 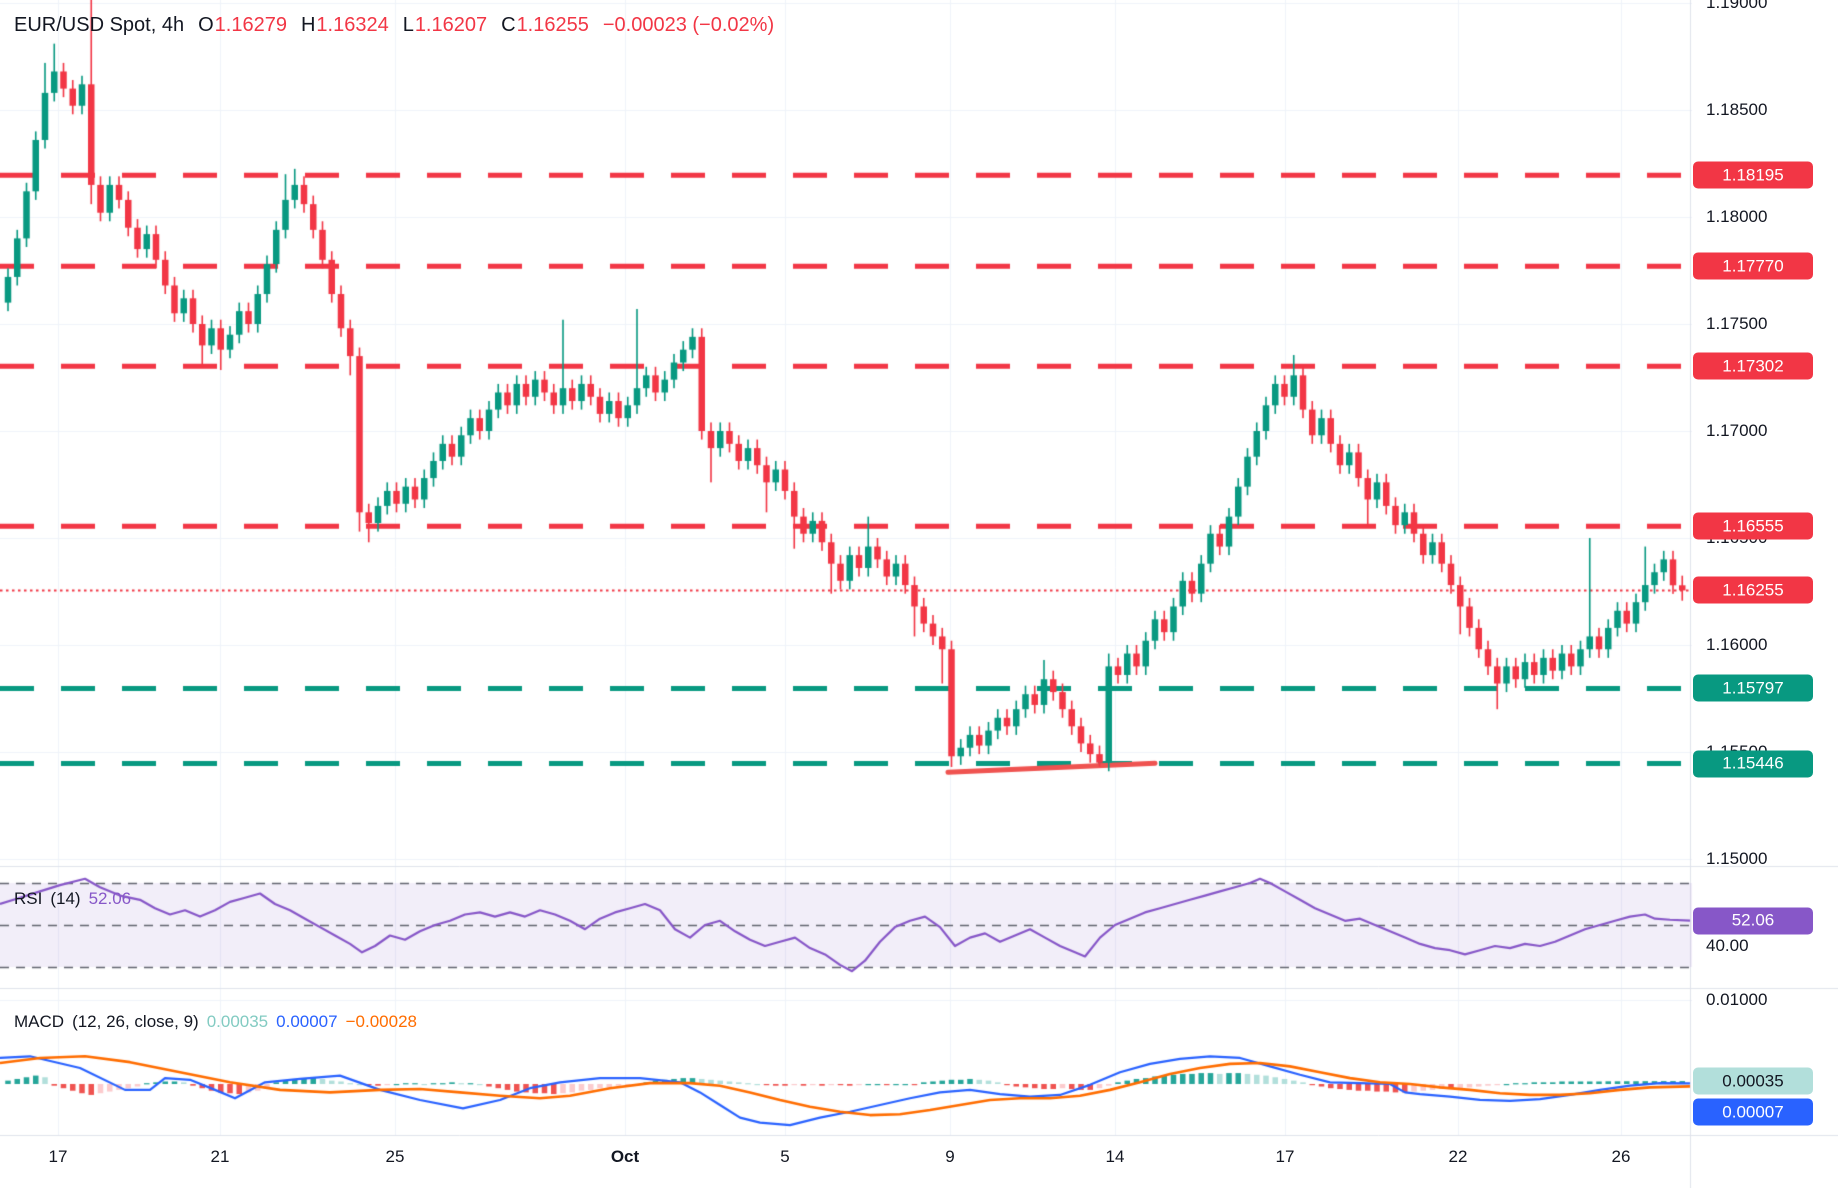 I want to click on symbol-title: EUR/USD Spot, 4h, so click(x=99, y=25).